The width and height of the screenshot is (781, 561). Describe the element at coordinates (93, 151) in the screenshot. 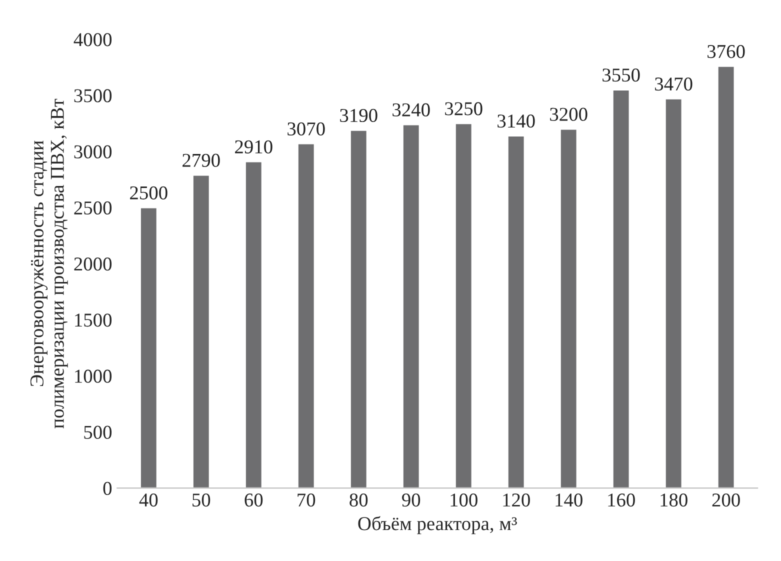

I see `y-tick-label: 3000` at that location.